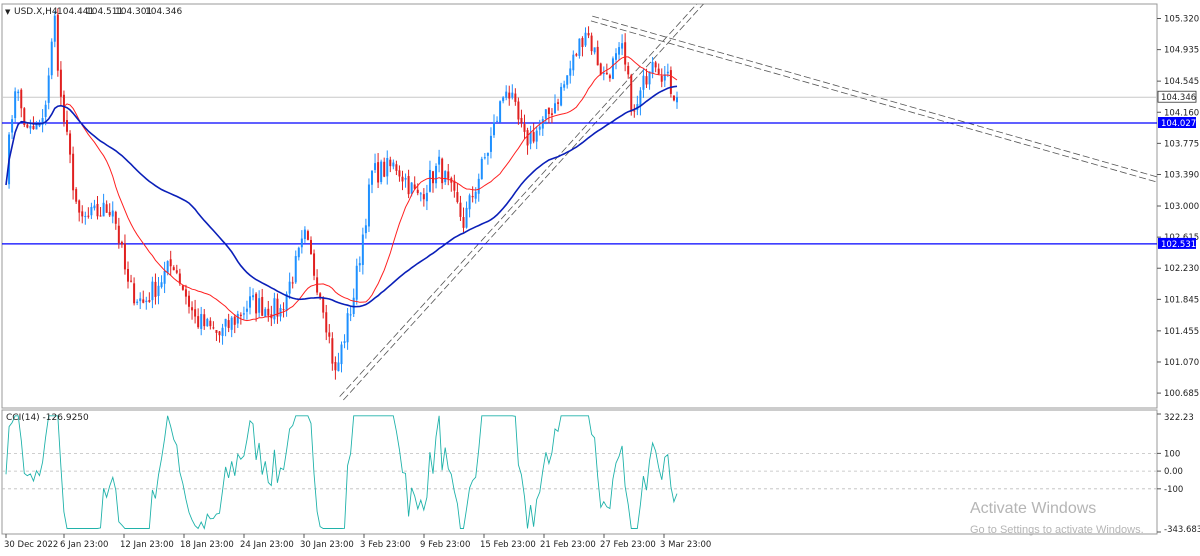 Image resolution: width=1200 pixels, height=556 pixels. Describe the element at coordinates (1181, 363) in the screenshot. I see `price-tick-label: 101.070` at that location.